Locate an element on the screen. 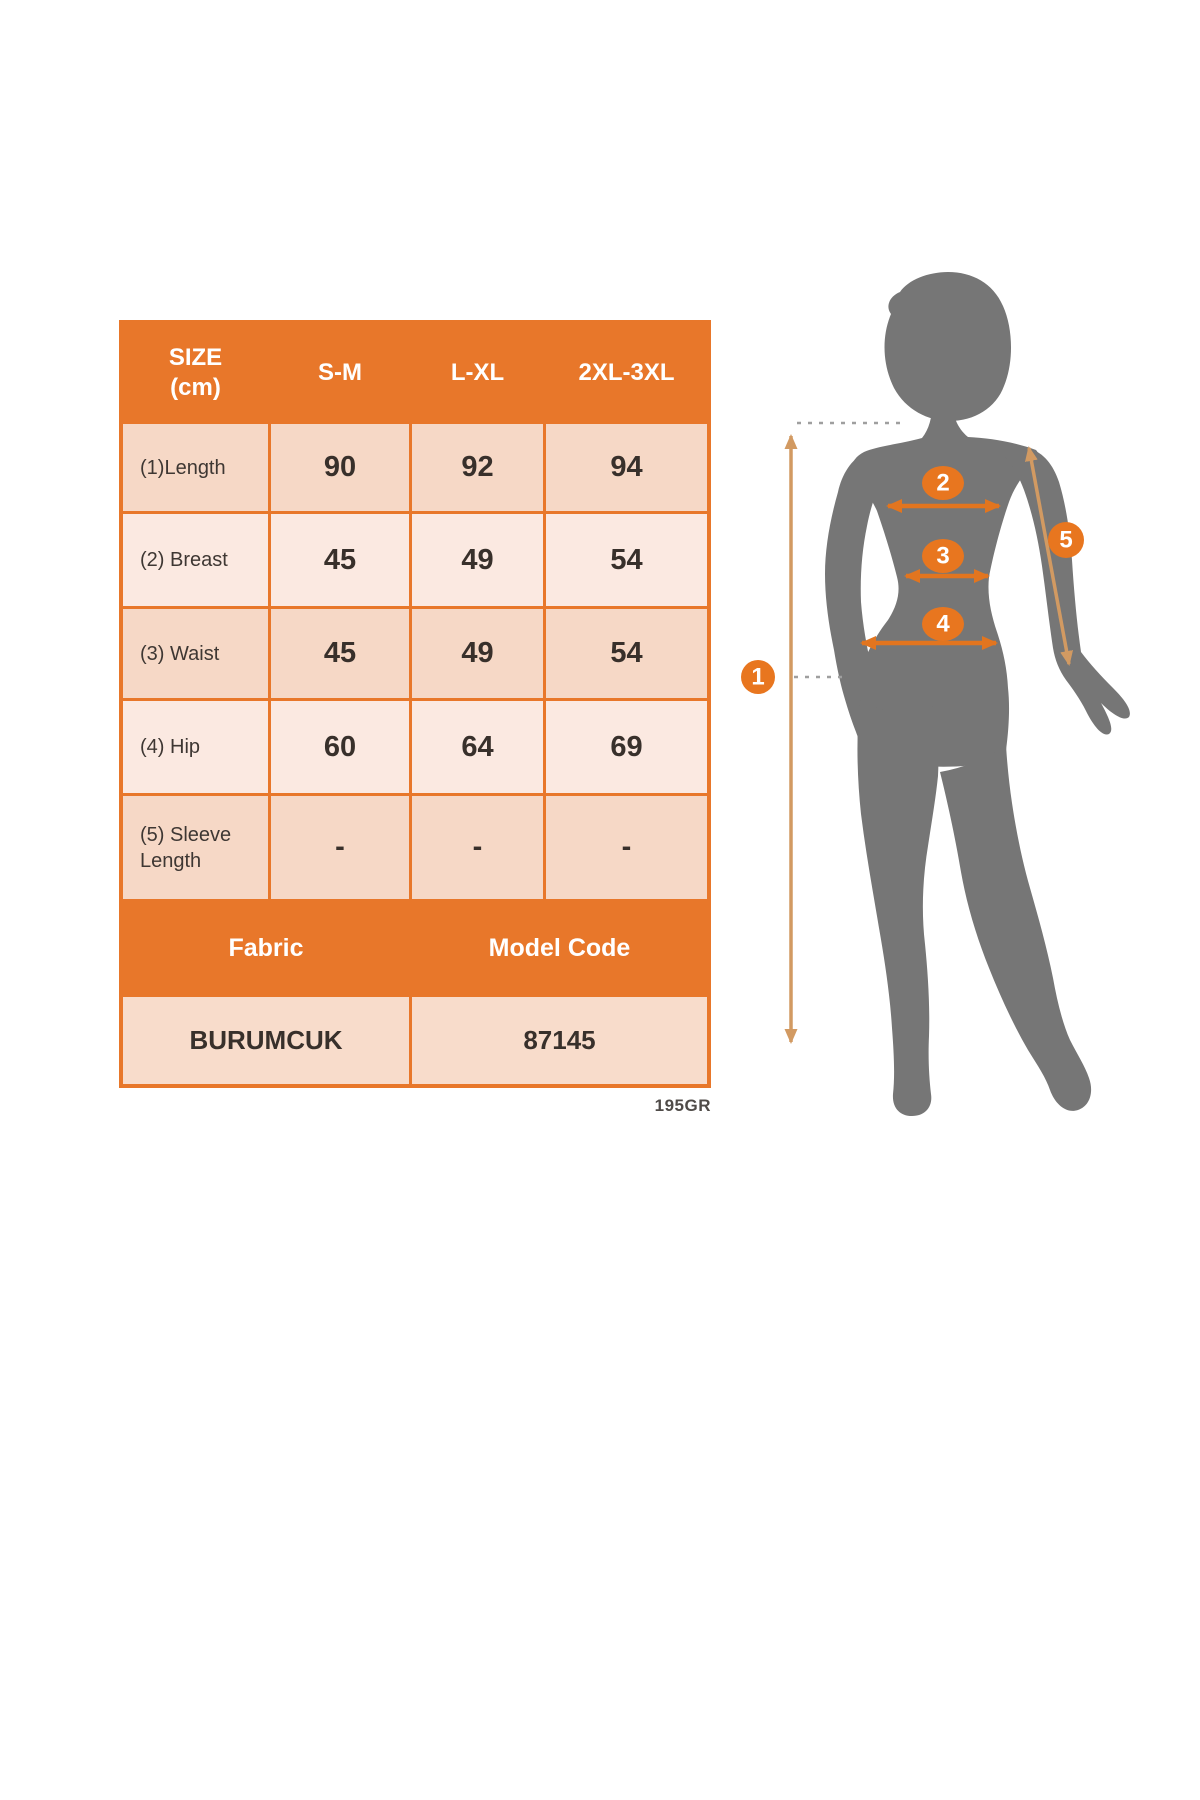 The height and width of the screenshot is (1800, 1200). value-length-lxl: 92 is located at coordinates (477, 467).